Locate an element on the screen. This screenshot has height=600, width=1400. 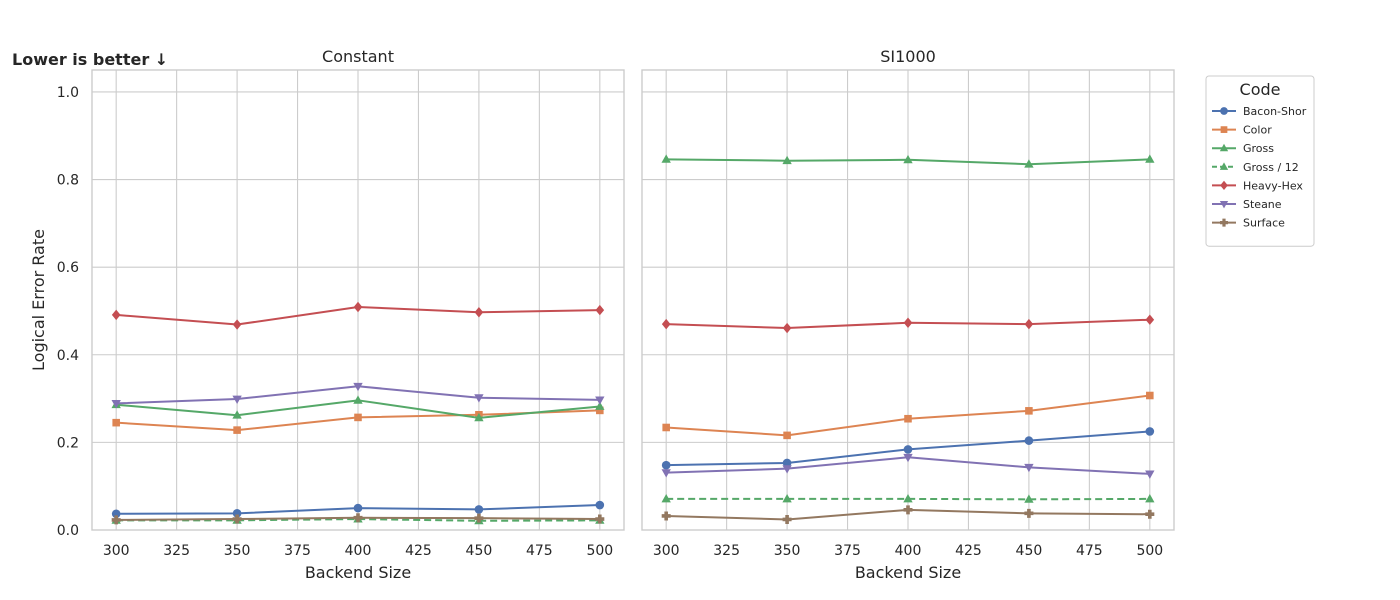
y-tick-label: 1.0 is located at coordinates (68, 93).